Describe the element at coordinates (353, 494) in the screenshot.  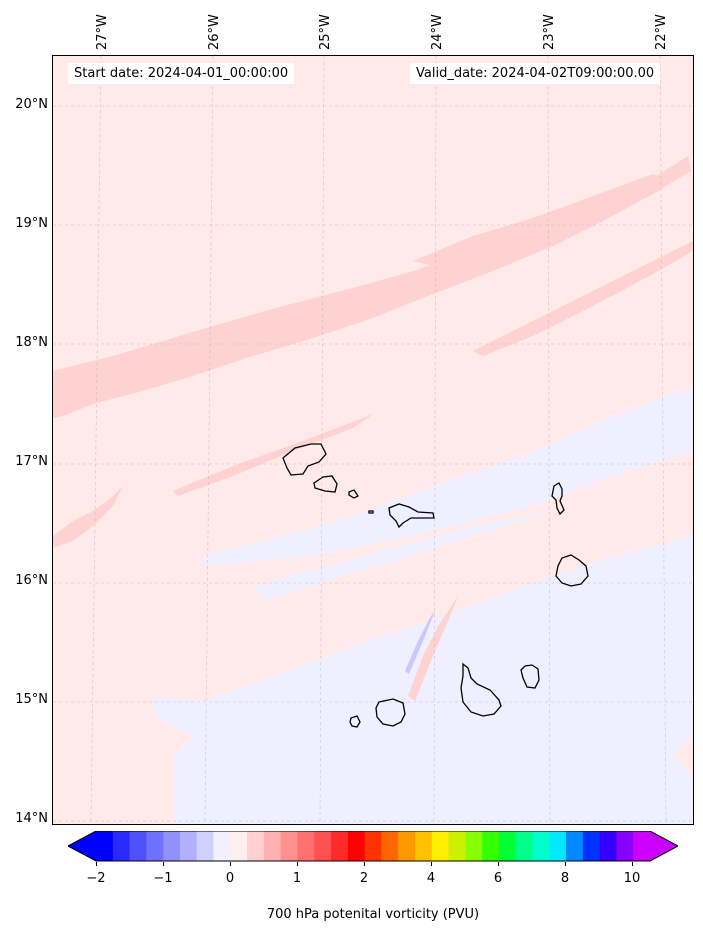
I see `island-santa-luzia` at that location.